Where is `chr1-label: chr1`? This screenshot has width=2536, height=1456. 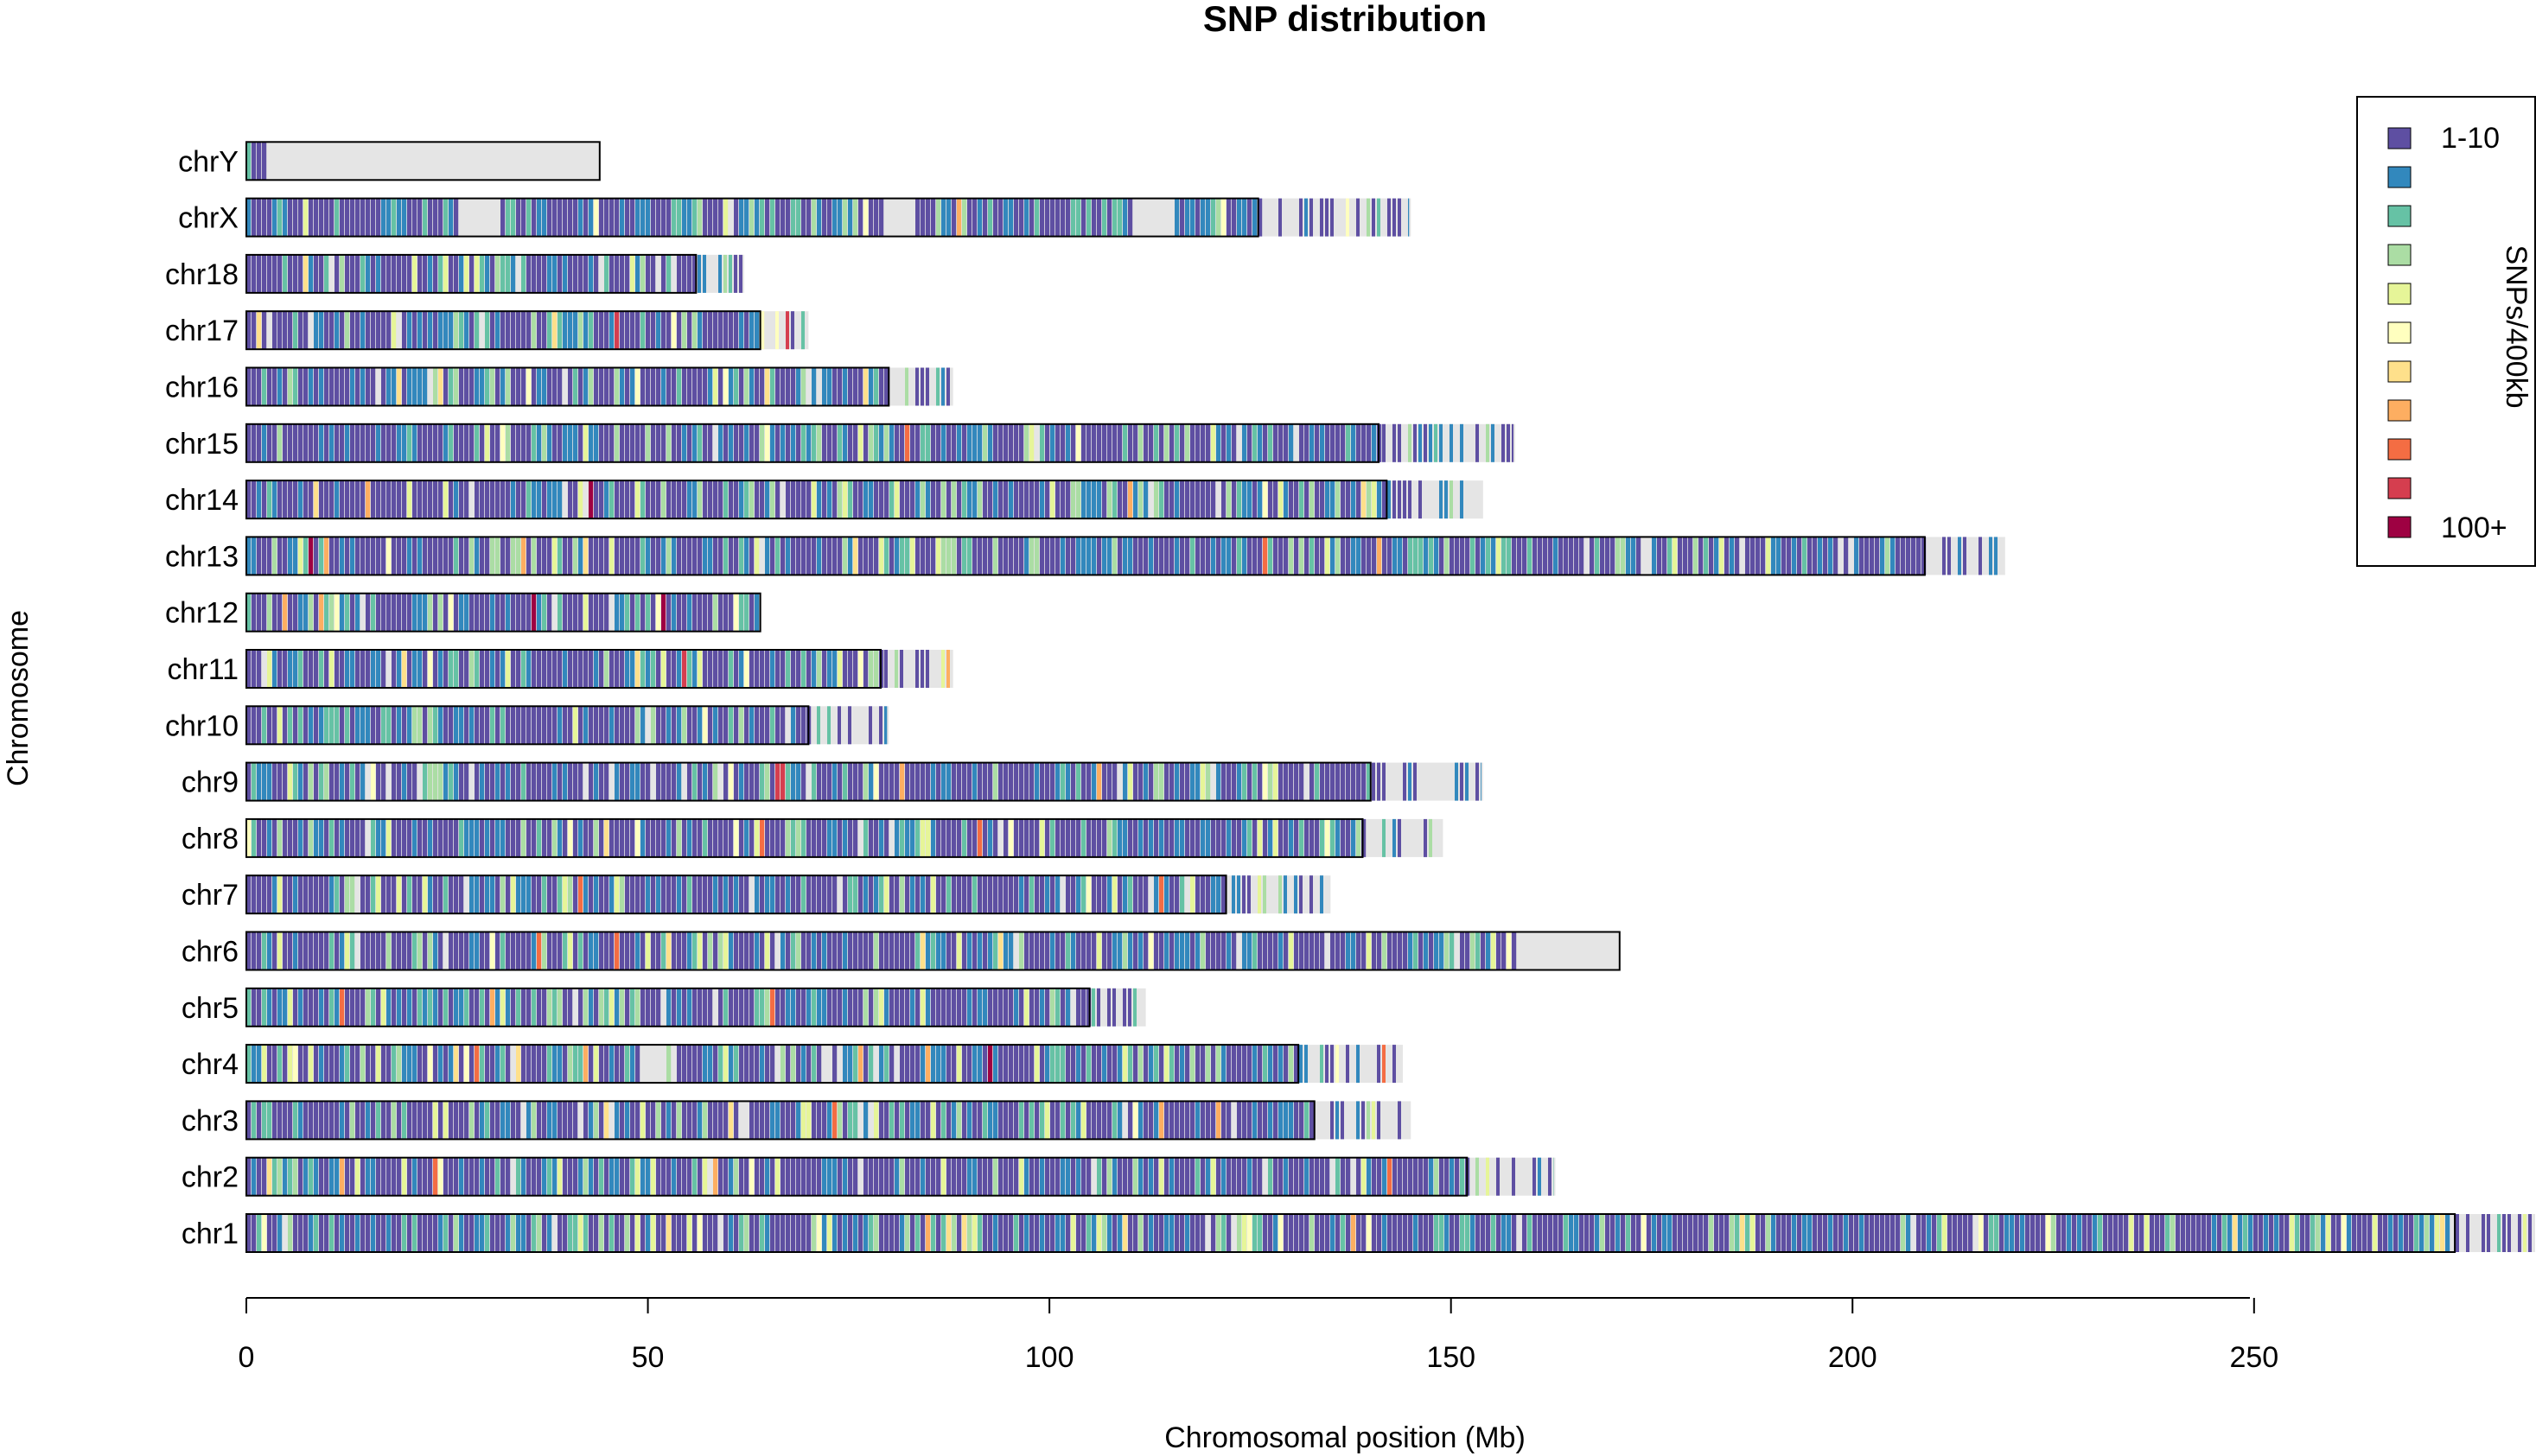
chr1-label: chr1 is located at coordinates (210, 1234).